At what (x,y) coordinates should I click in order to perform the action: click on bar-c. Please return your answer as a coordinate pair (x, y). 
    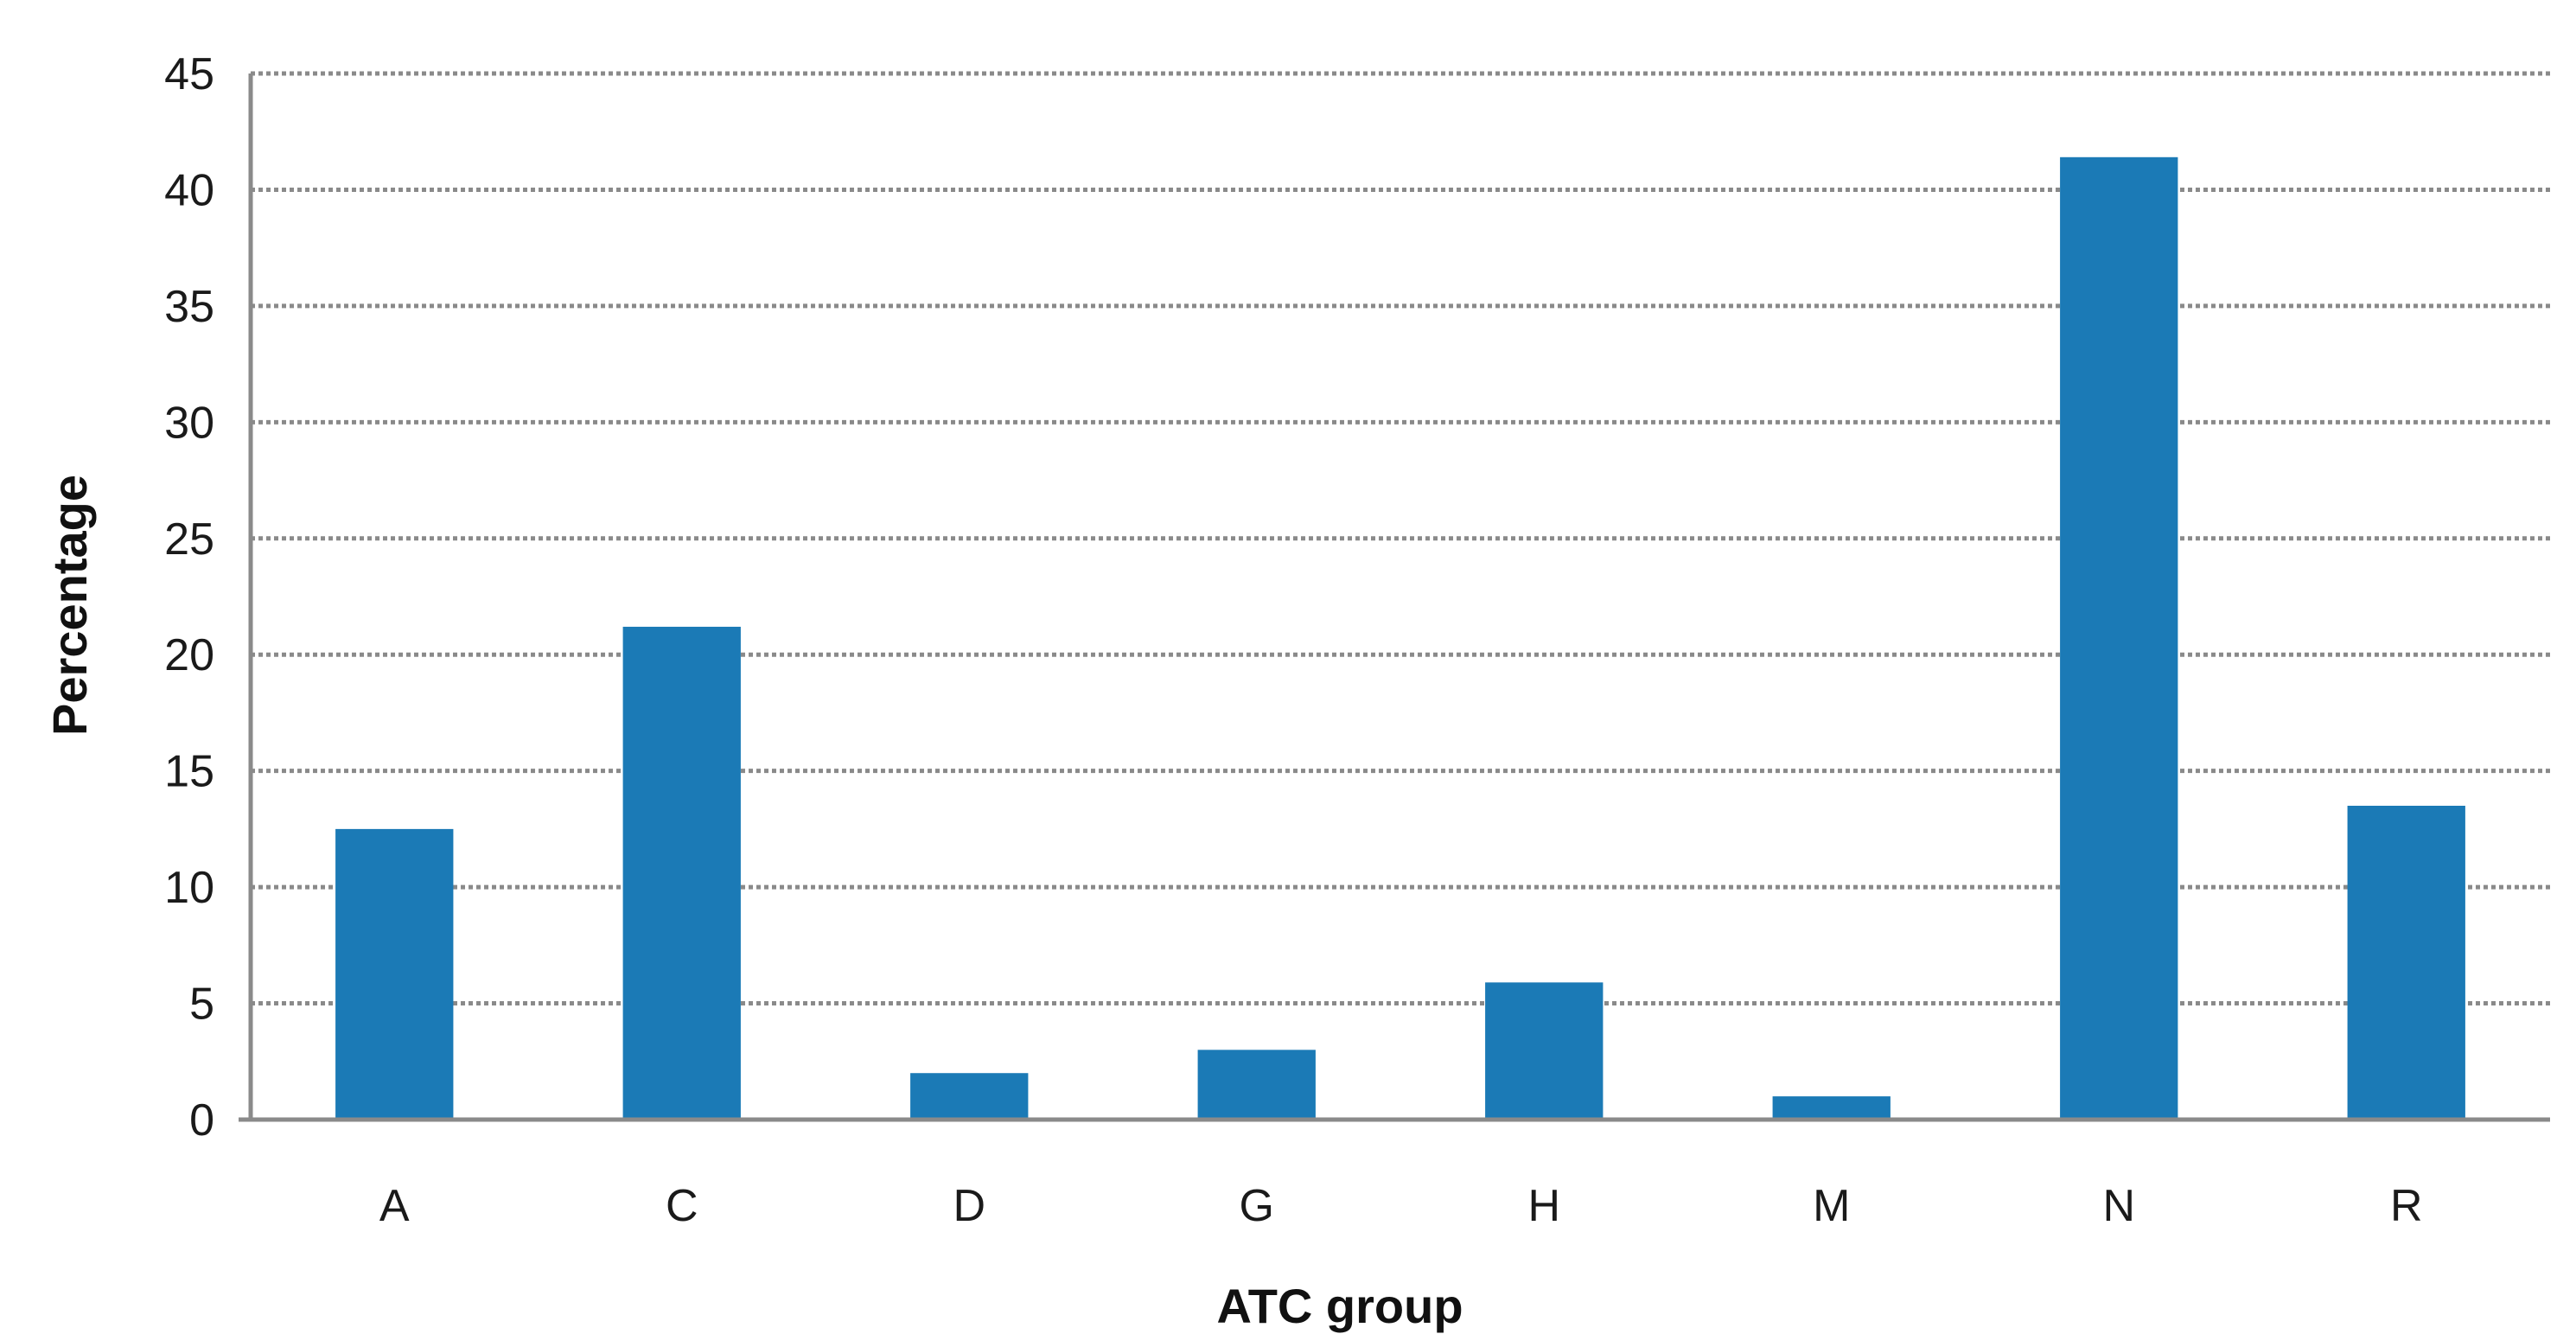
    Looking at the image, I should click on (681, 873).